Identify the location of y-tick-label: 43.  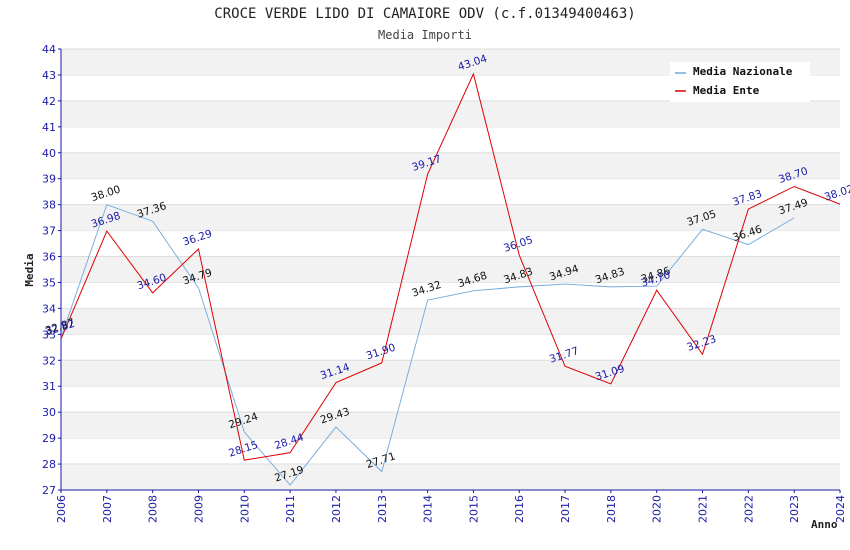
(49, 75).